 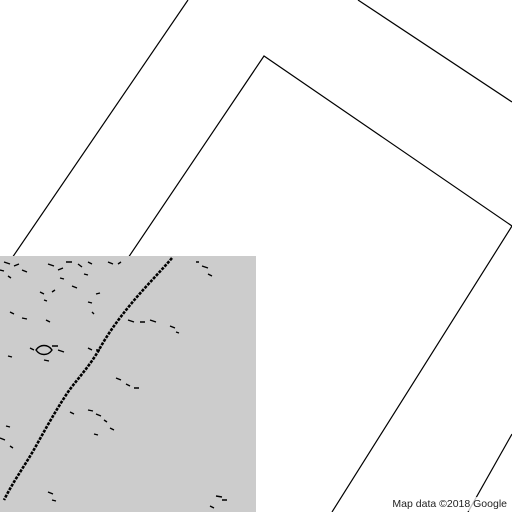 What do you see at coordinates (449, 504) in the screenshot?
I see `map-attribution: Map data ©2018 Google` at bounding box center [449, 504].